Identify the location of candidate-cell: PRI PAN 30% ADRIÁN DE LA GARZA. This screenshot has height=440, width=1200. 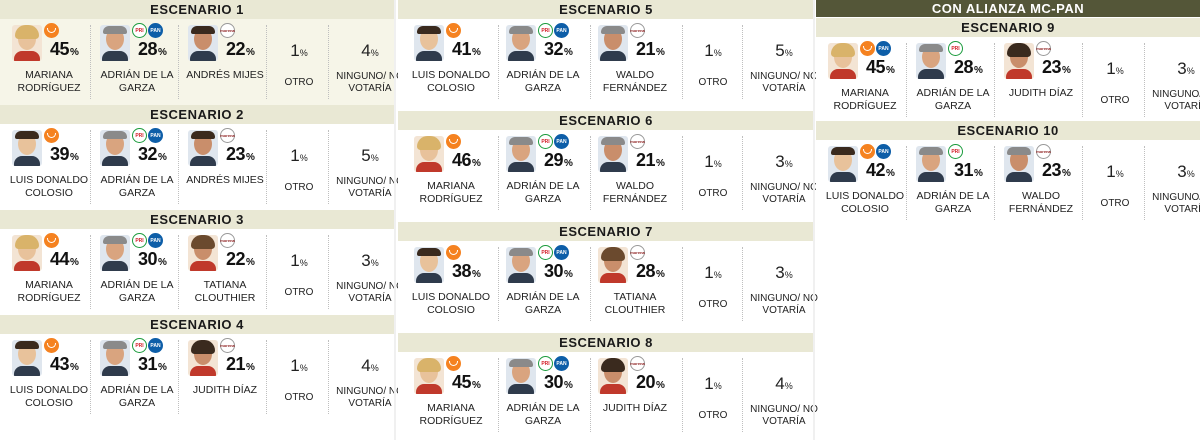
(137, 272).